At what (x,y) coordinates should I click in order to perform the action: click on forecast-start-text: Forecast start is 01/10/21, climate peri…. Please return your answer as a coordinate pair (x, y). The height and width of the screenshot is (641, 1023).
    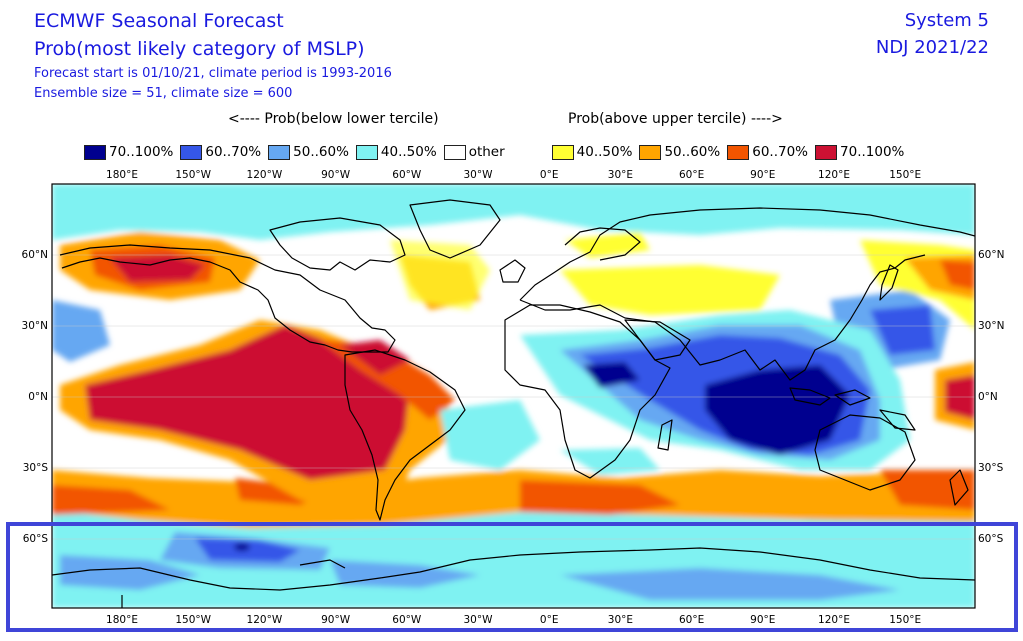
    Looking at the image, I should click on (213, 73).